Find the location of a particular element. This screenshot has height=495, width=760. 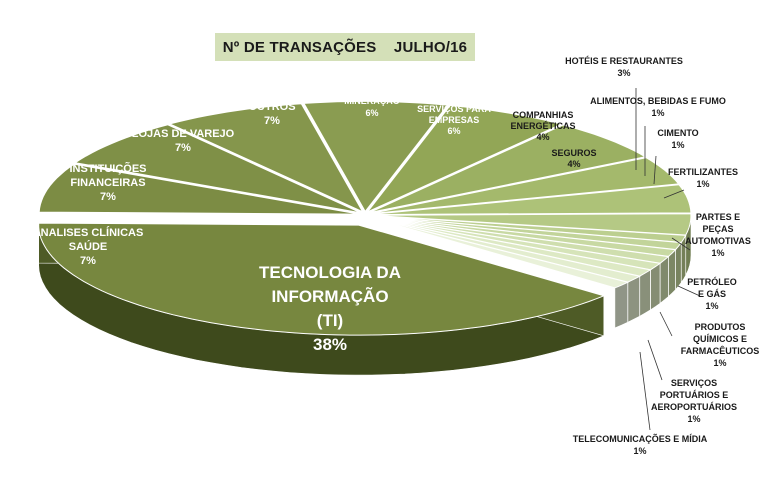

slice-label: COMPANHIAS ENERGÉTICAS 4% is located at coordinates (542, 126).